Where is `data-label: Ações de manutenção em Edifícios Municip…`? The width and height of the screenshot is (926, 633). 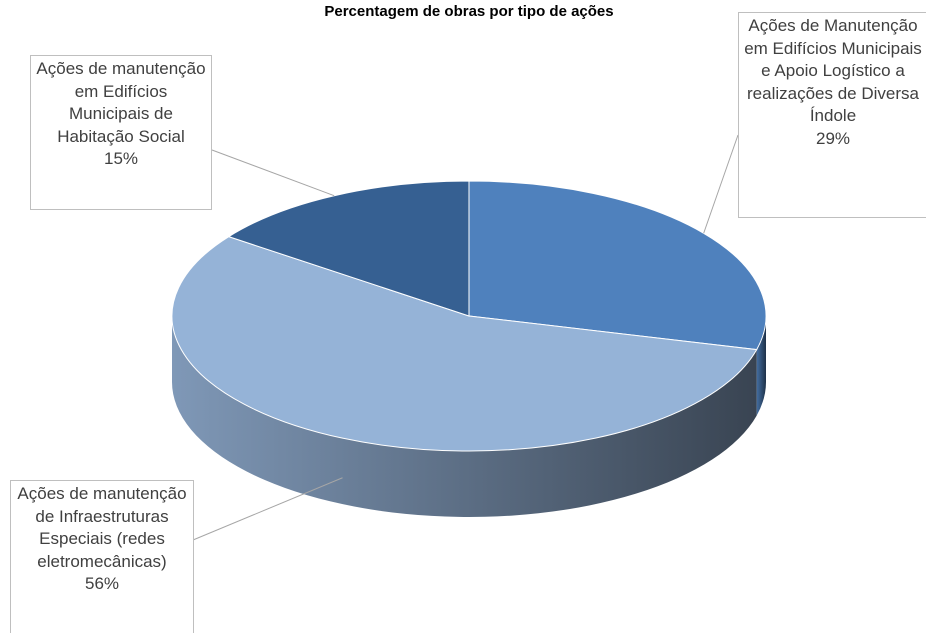 data-label: Ações de manutenção em Edifícios Municip… is located at coordinates (121, 132).